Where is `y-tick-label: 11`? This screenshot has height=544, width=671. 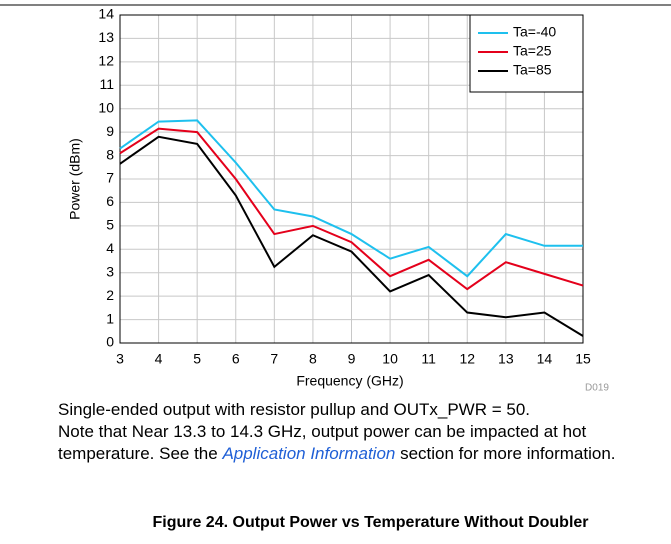 y-tick-label: 11 is located at coordinates (106, 84).